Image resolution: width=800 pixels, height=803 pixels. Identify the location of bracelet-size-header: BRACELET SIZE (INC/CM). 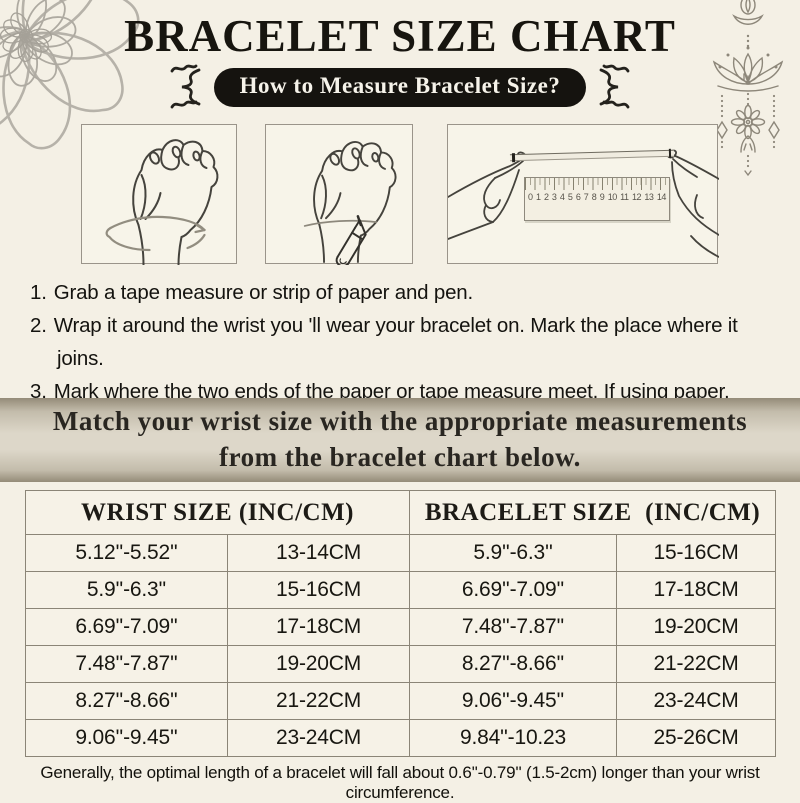
(593, 512).